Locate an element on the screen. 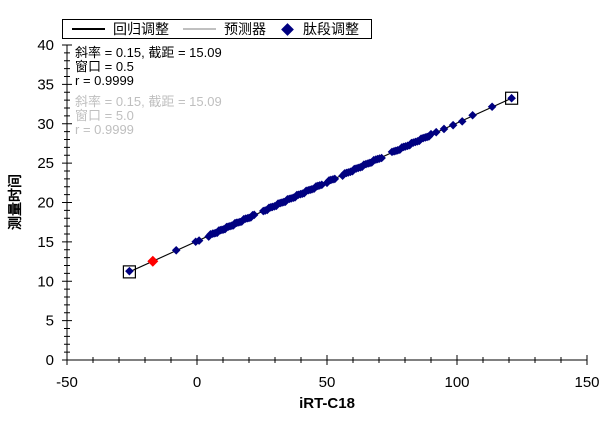 The image size is (612, 426). legend-label-predictor: 预测器 is located at coordinates (245, 29).